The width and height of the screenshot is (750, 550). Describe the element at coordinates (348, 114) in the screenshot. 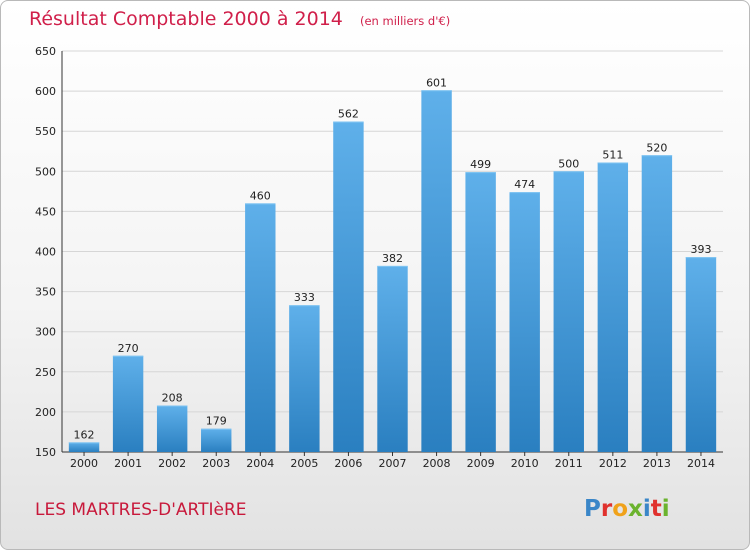

I see `value-label: 562` at that location.